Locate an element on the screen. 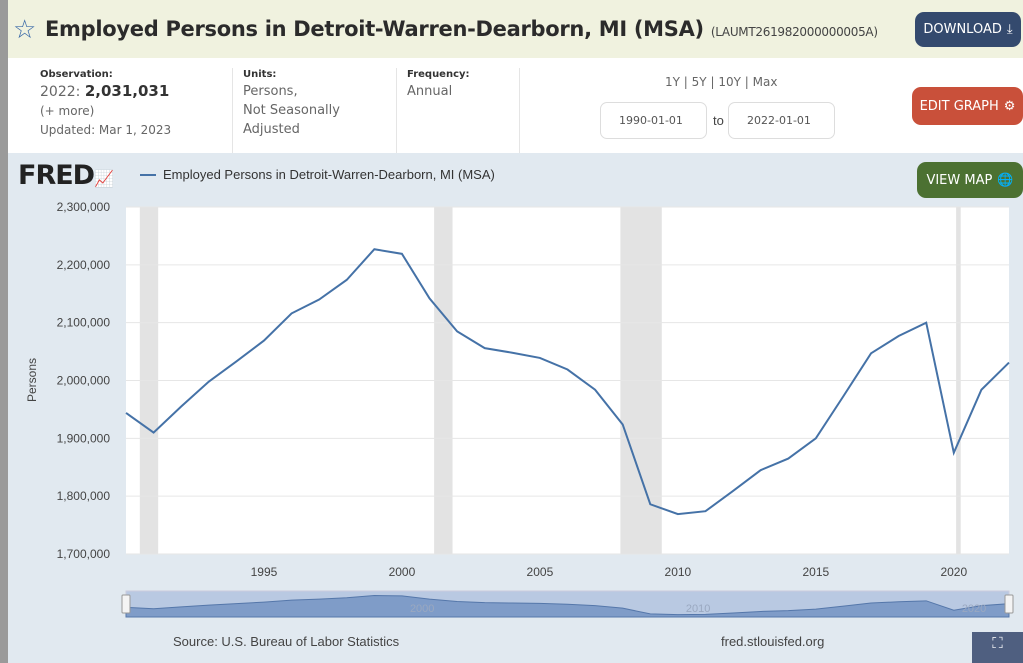 The width and height of the screenshot is (1023, 663). window-edge is located at coordinates (4, 331).